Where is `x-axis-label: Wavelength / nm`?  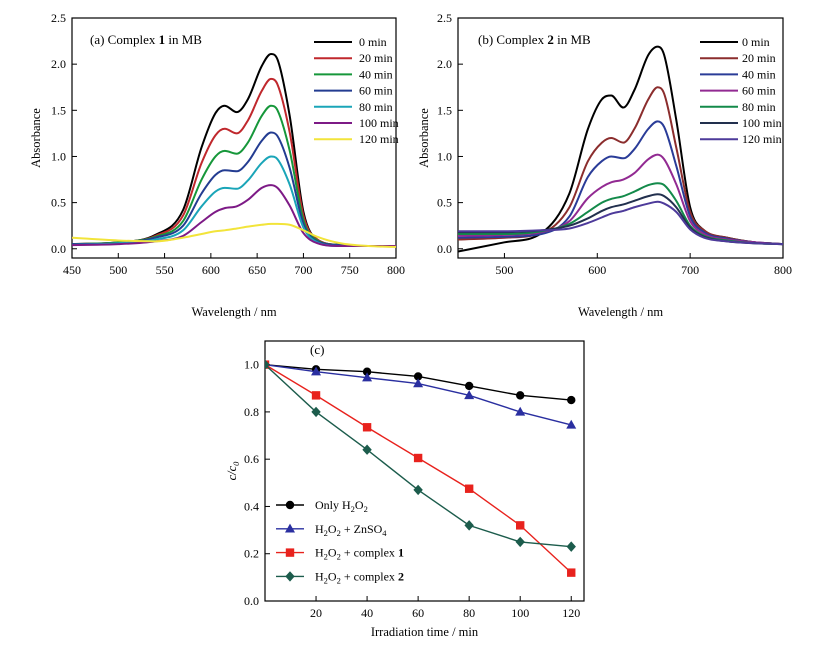
x-axis-label: Wavelength / nm is located at coordinates (620, 312).